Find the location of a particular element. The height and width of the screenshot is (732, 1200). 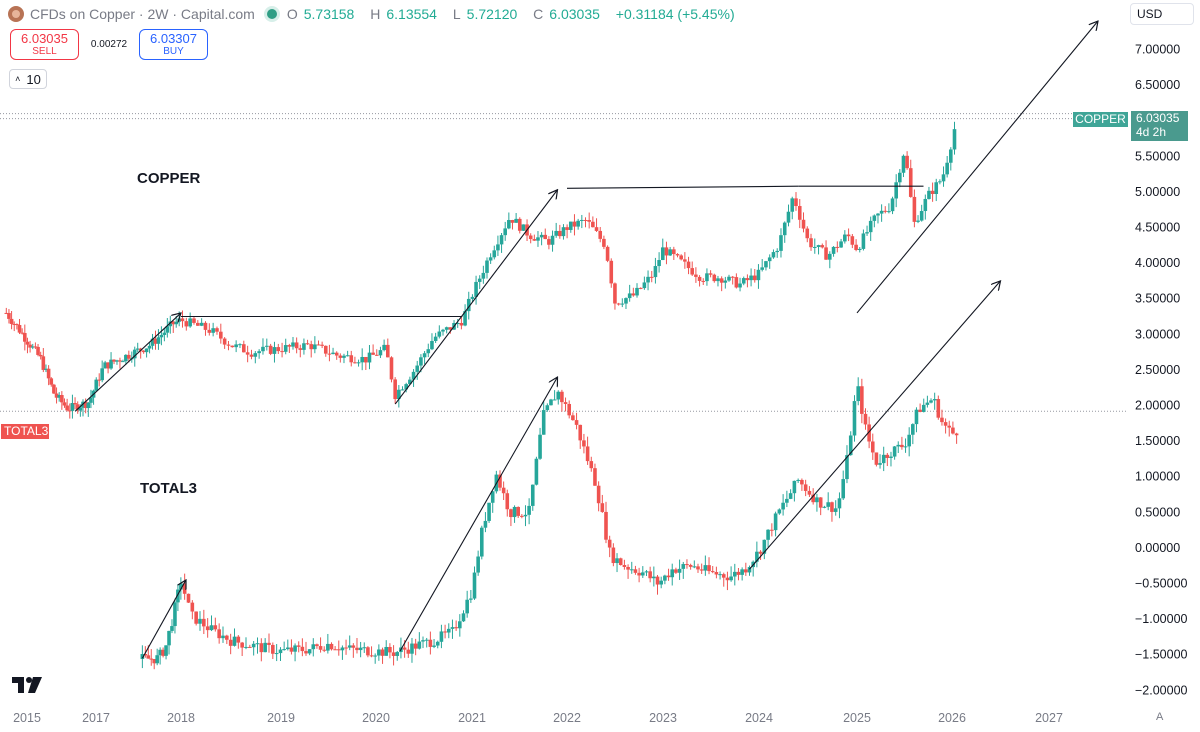

y-tick-label: 3.00000 is located at coordinates (1157, 334).